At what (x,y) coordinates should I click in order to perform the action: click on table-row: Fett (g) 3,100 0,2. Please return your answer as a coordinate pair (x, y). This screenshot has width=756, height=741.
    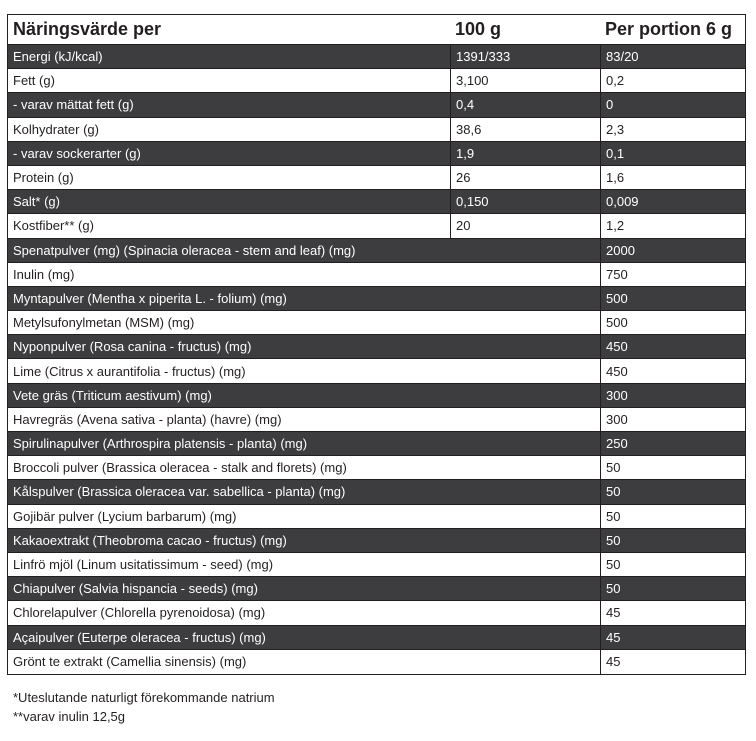
    Looking at the image, I should click on (376, 81).